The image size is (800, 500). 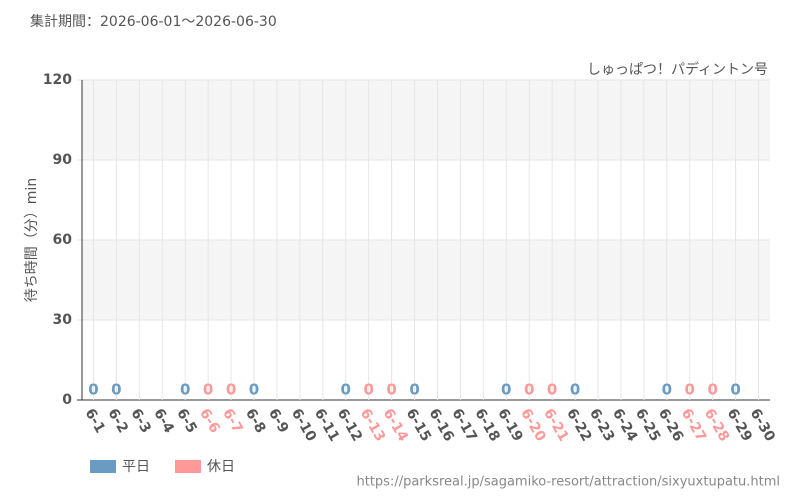 What do you see at coordinates (163, 421) in the screenshot?
I see `x-tick-label: 6-4` at bounding box center [163, 421].